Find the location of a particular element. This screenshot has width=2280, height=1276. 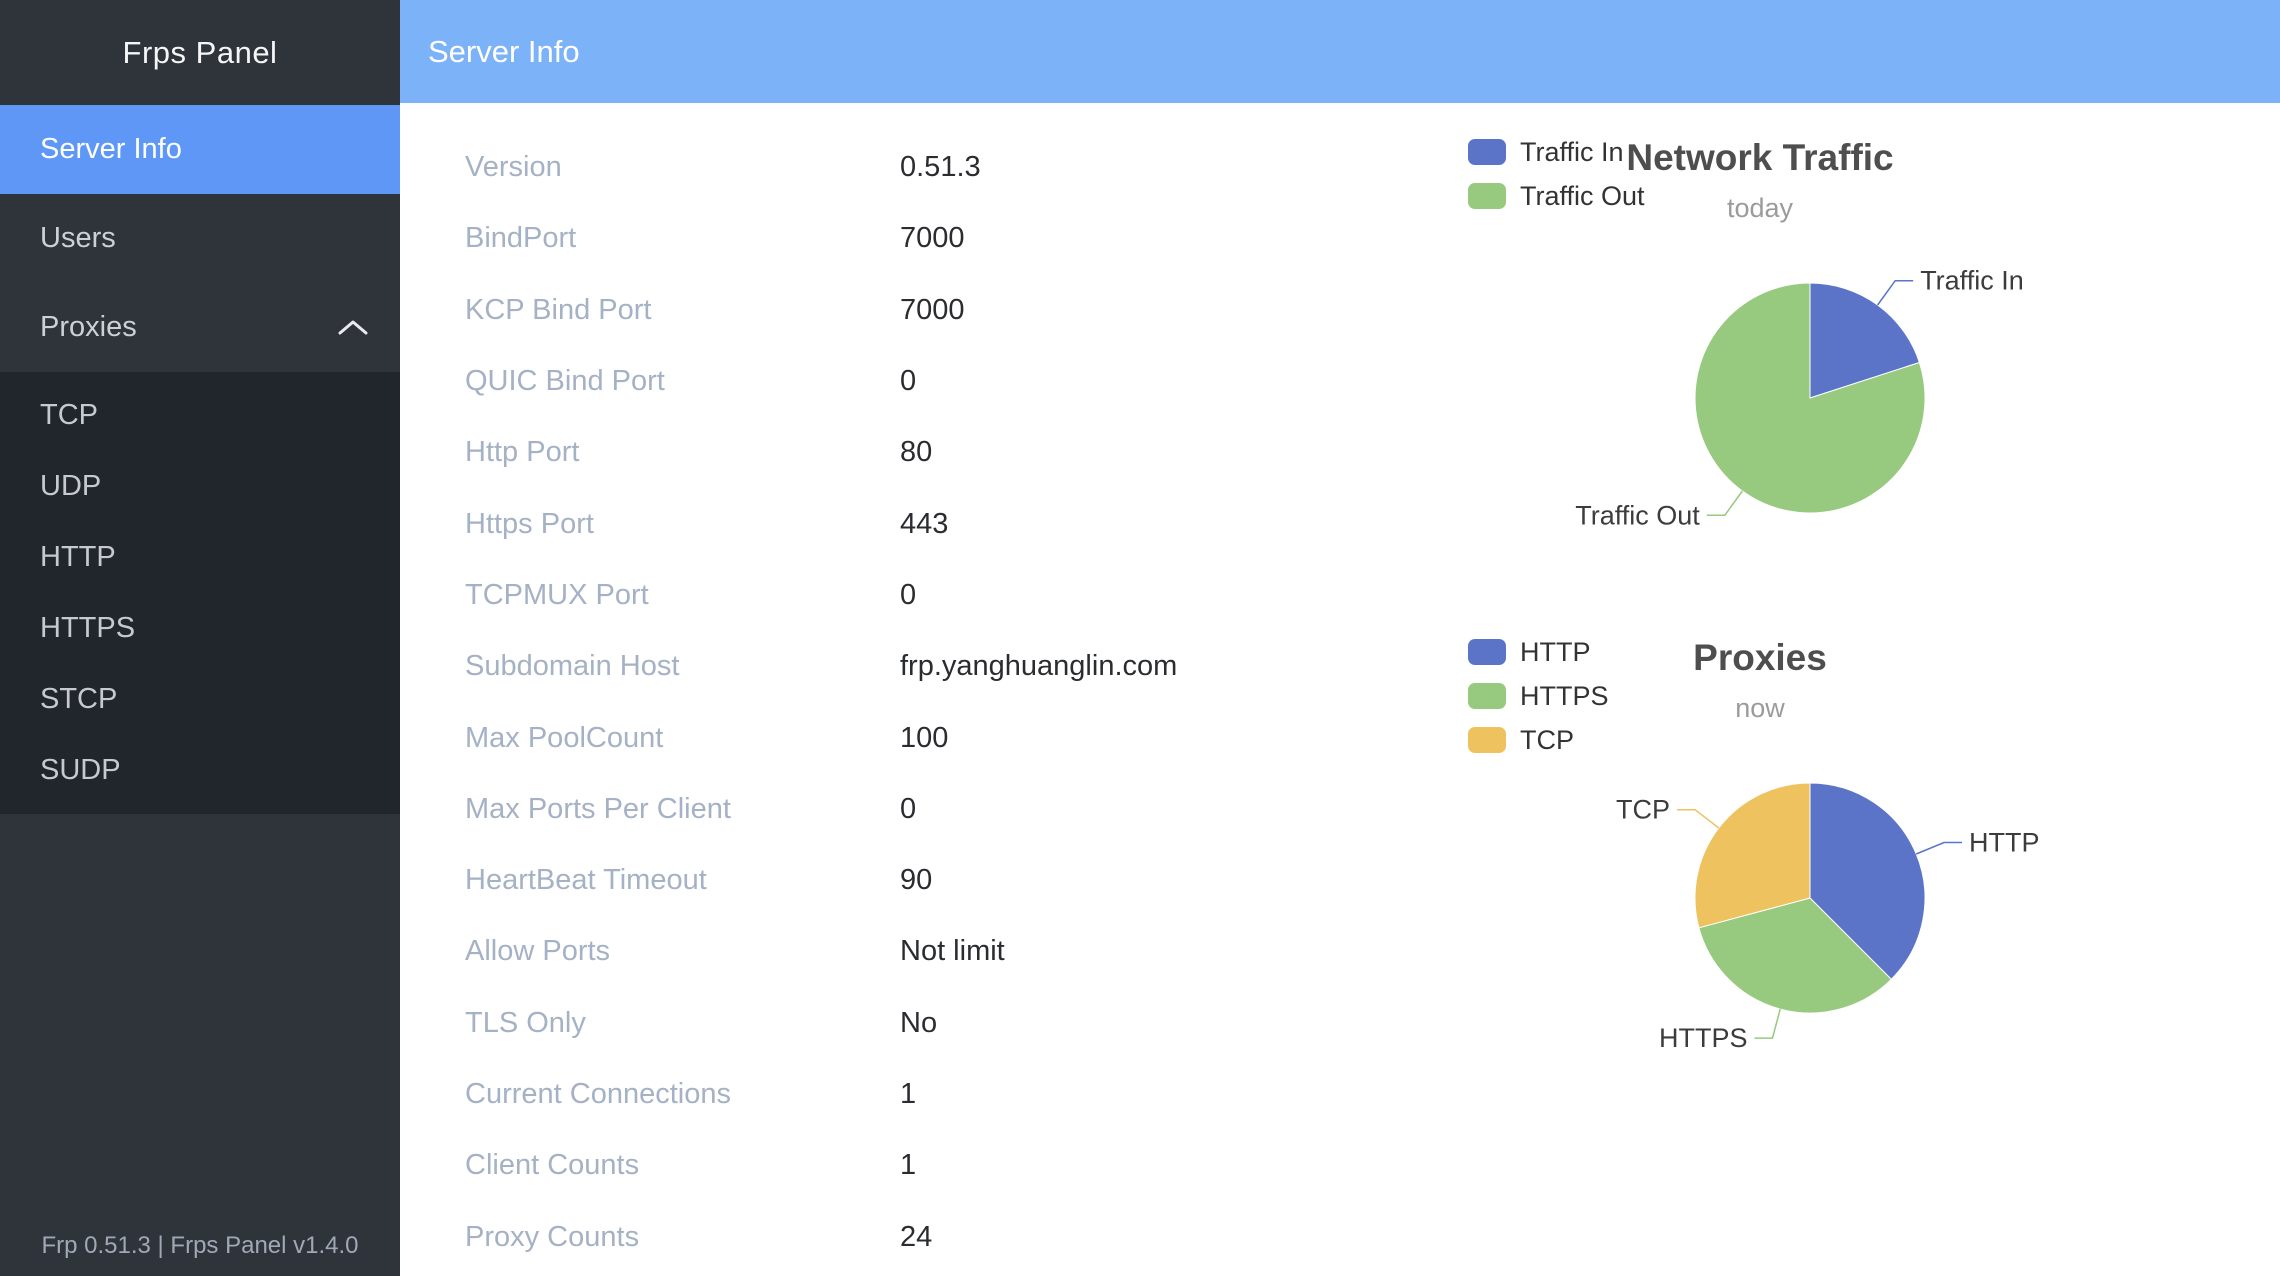

chart-subtitle: today is located at coordinates (1760, 208).